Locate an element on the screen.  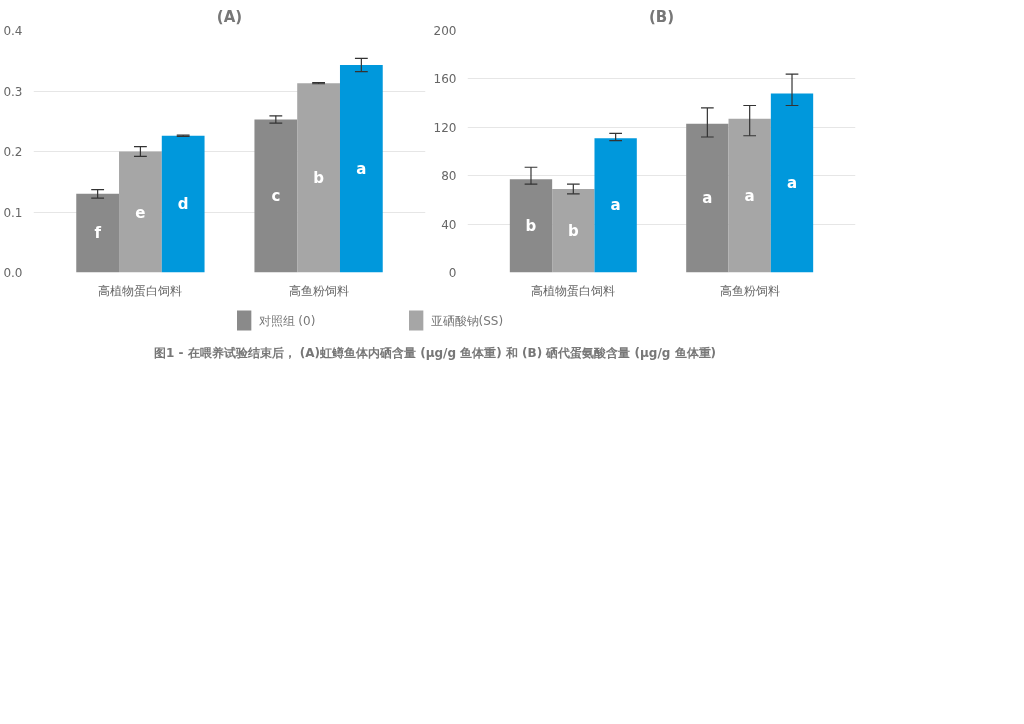
y-tick-label: 0.3 is located at coordinates (13, 91).